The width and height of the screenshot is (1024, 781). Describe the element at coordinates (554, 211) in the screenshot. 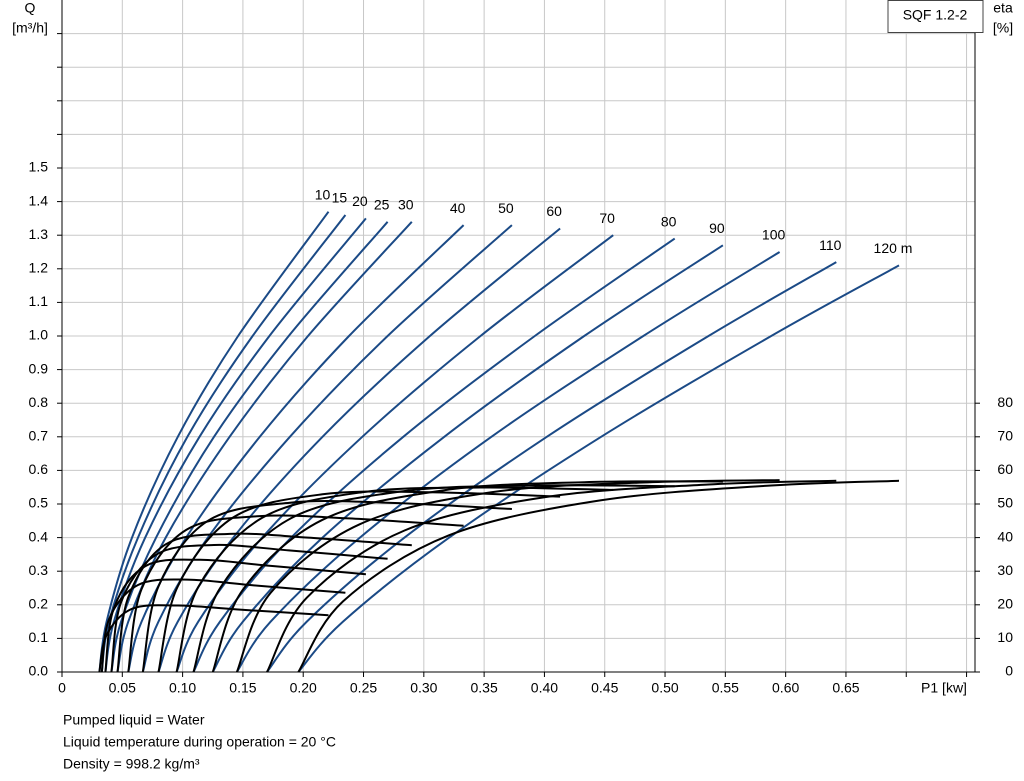

I see `series-label: 60` at that location.